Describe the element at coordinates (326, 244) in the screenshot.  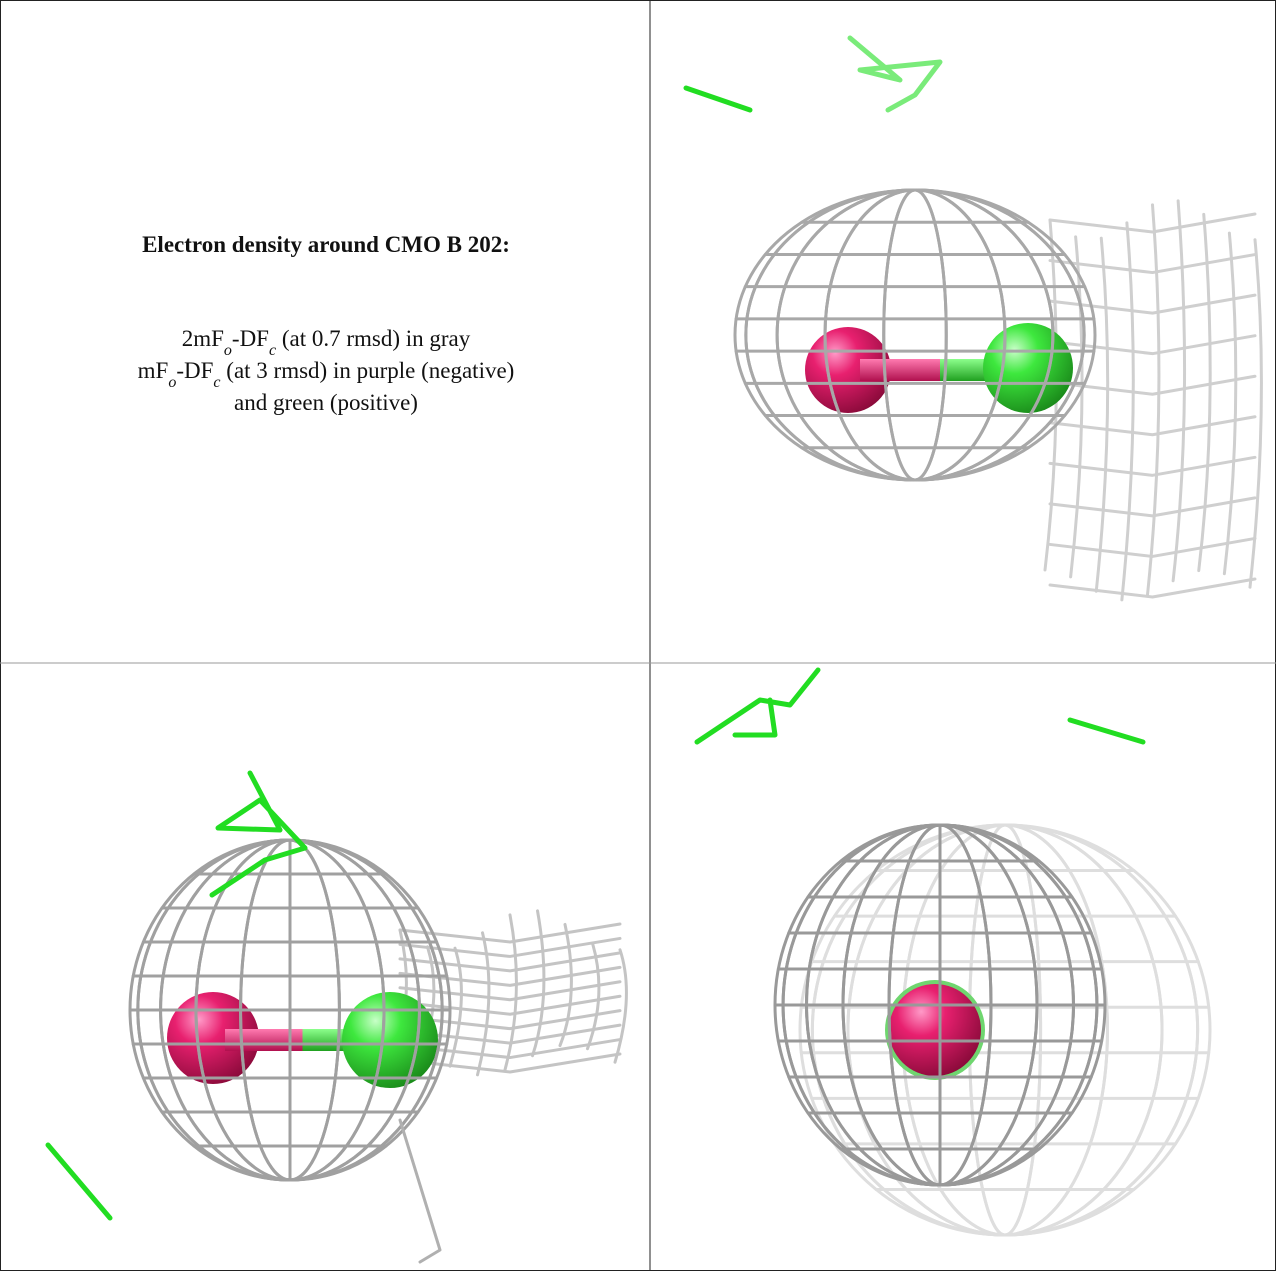
I see `caption-title: Electron density around CMO B 202:` at that location.